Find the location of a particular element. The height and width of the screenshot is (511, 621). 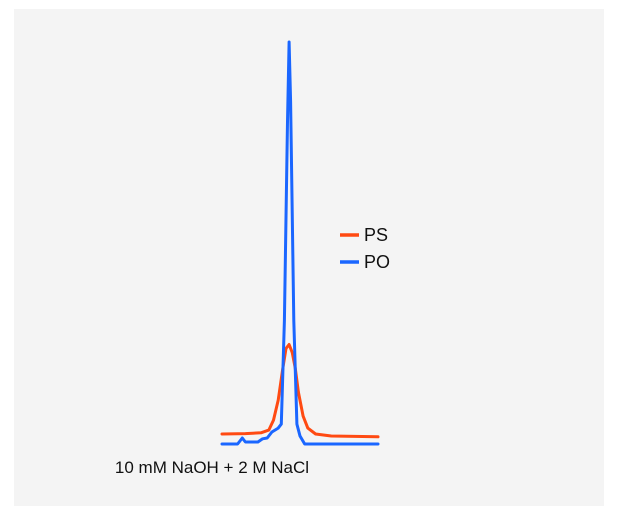

series-line-ps is located at coordinates (300, 391).